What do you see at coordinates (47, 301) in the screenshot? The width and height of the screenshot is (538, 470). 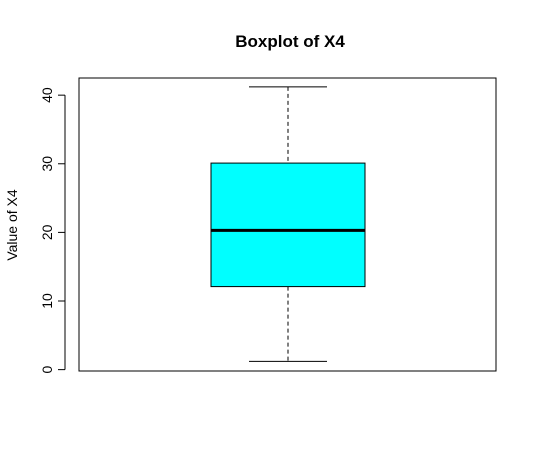 I see `y-tick-label-10: 10` at bounding box center [47, 301].